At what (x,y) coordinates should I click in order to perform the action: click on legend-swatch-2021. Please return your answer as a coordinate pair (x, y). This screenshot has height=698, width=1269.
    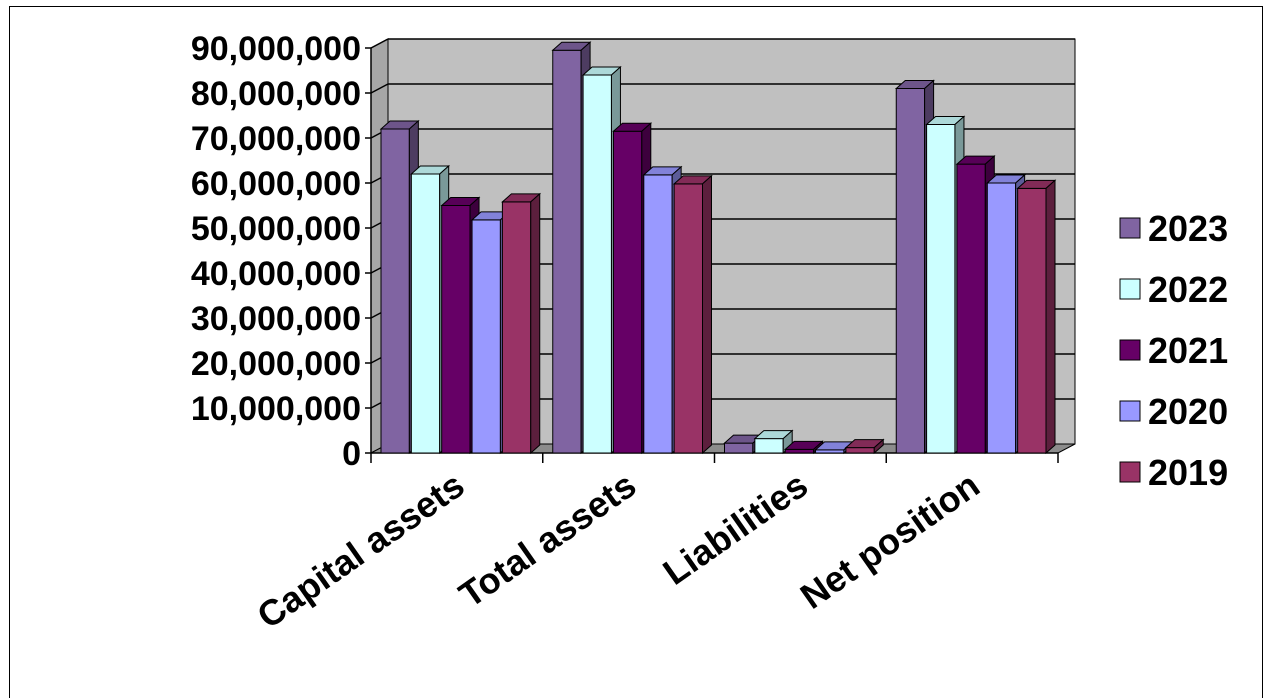
    Looking at the image, I should click on (1130, 350).